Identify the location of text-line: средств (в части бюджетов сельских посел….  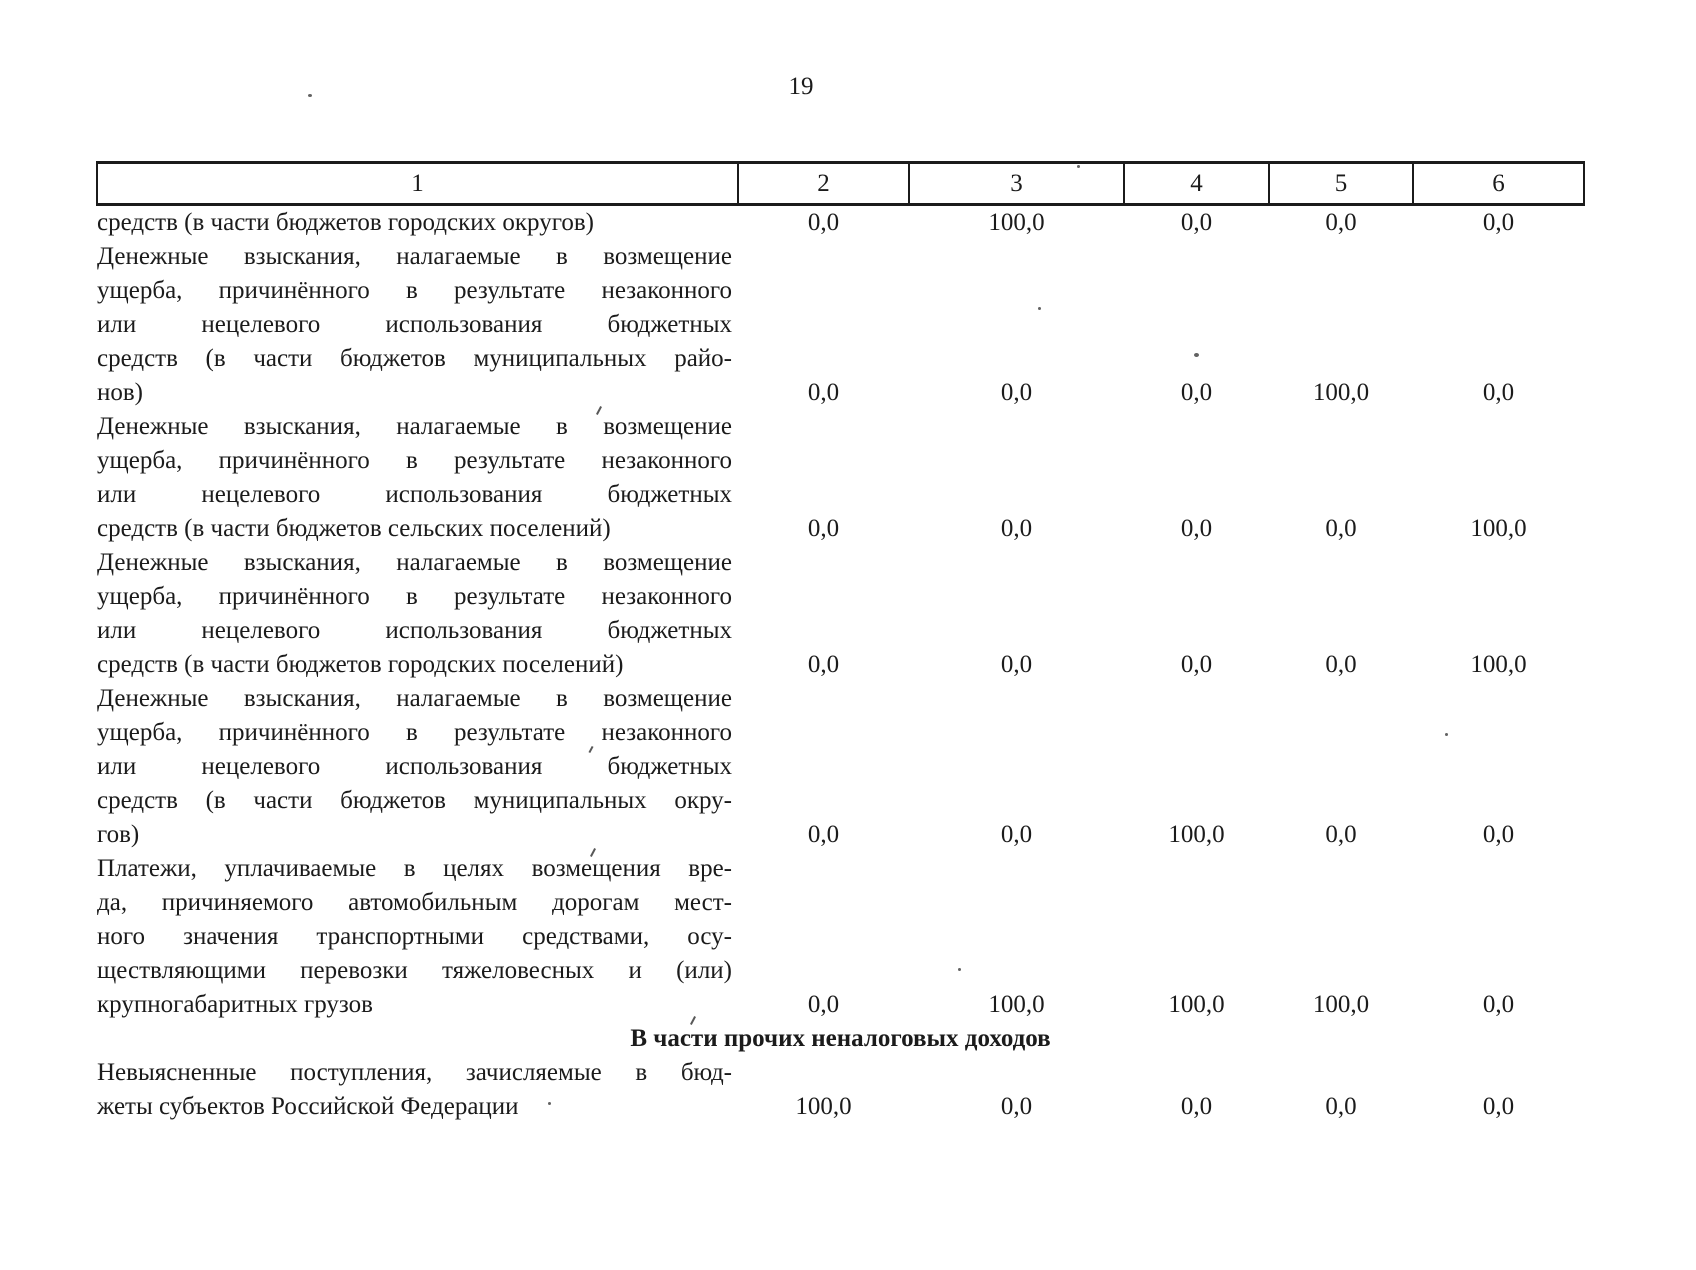
(354, 528).